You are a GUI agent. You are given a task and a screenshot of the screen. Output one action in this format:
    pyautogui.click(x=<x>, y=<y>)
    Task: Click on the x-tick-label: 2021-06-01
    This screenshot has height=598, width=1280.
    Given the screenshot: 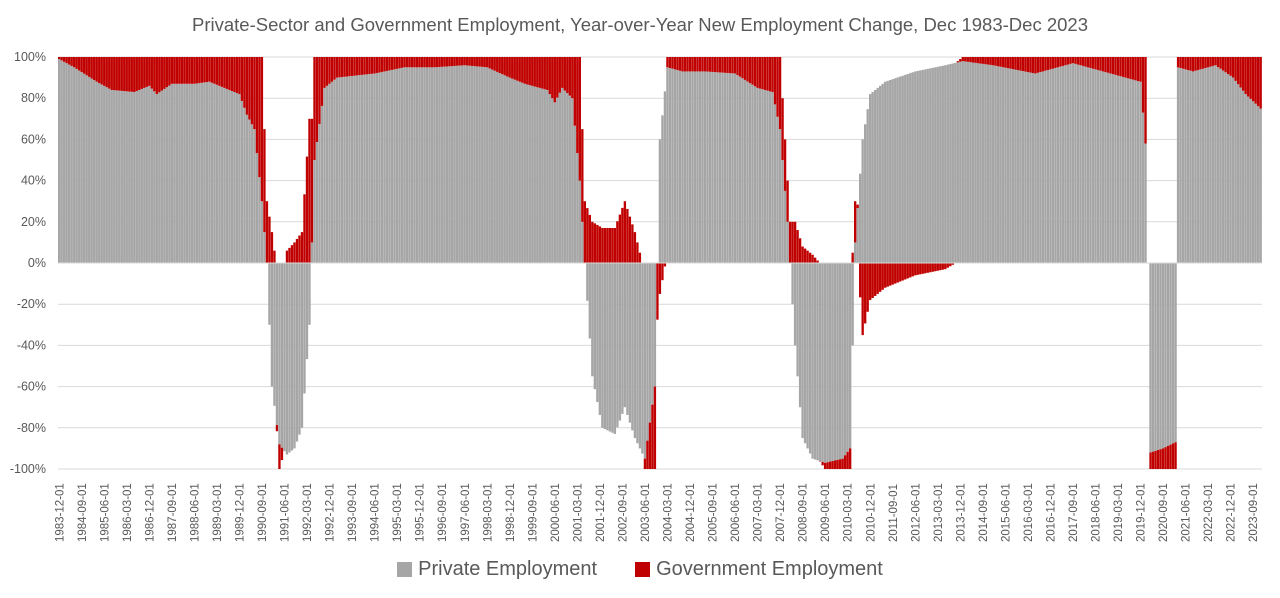 What is the action you would take?
    pyautogui.click(x=1187, y=512)
    